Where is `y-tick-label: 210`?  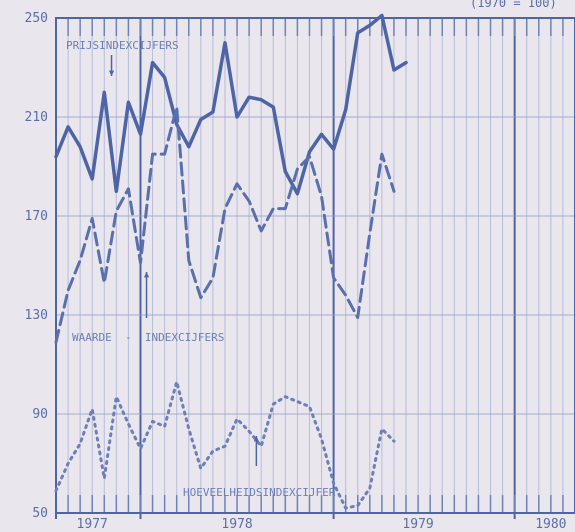 y-tick-label: 210 is located at coordinates (36, 117).